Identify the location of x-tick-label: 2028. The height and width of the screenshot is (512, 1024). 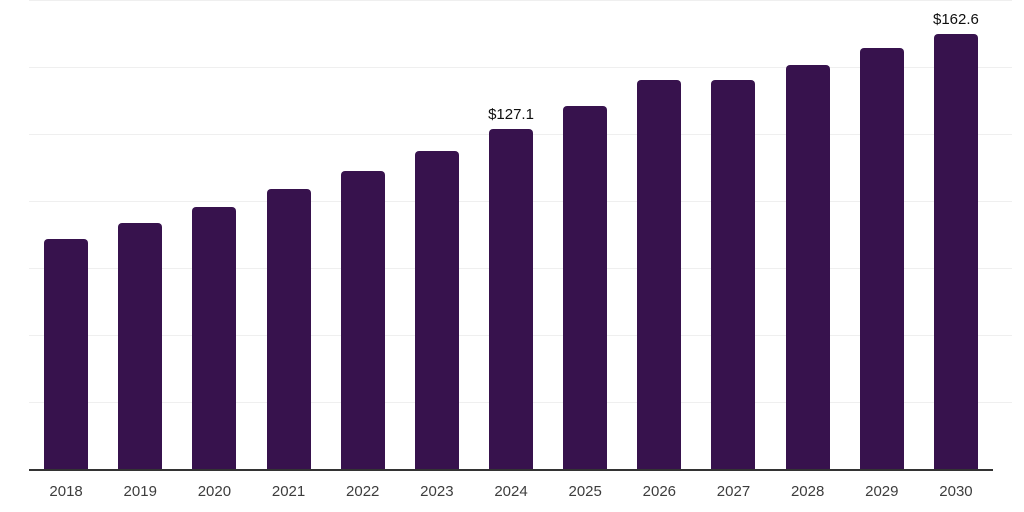
(807, 491).